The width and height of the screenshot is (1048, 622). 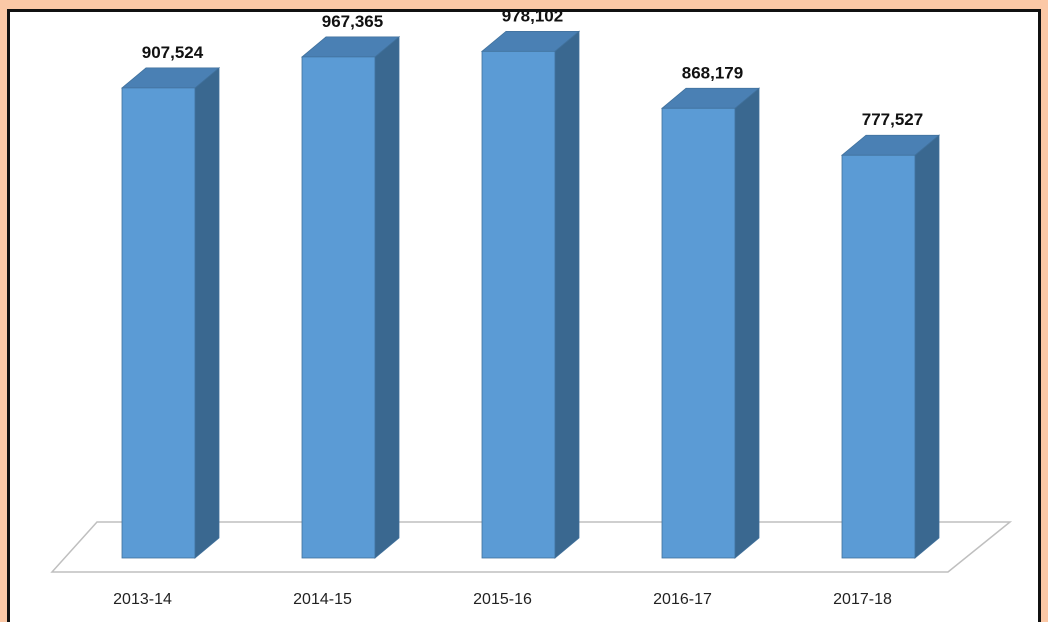 I want to click on category-label: 2013-14, so click(x=142, y=599).